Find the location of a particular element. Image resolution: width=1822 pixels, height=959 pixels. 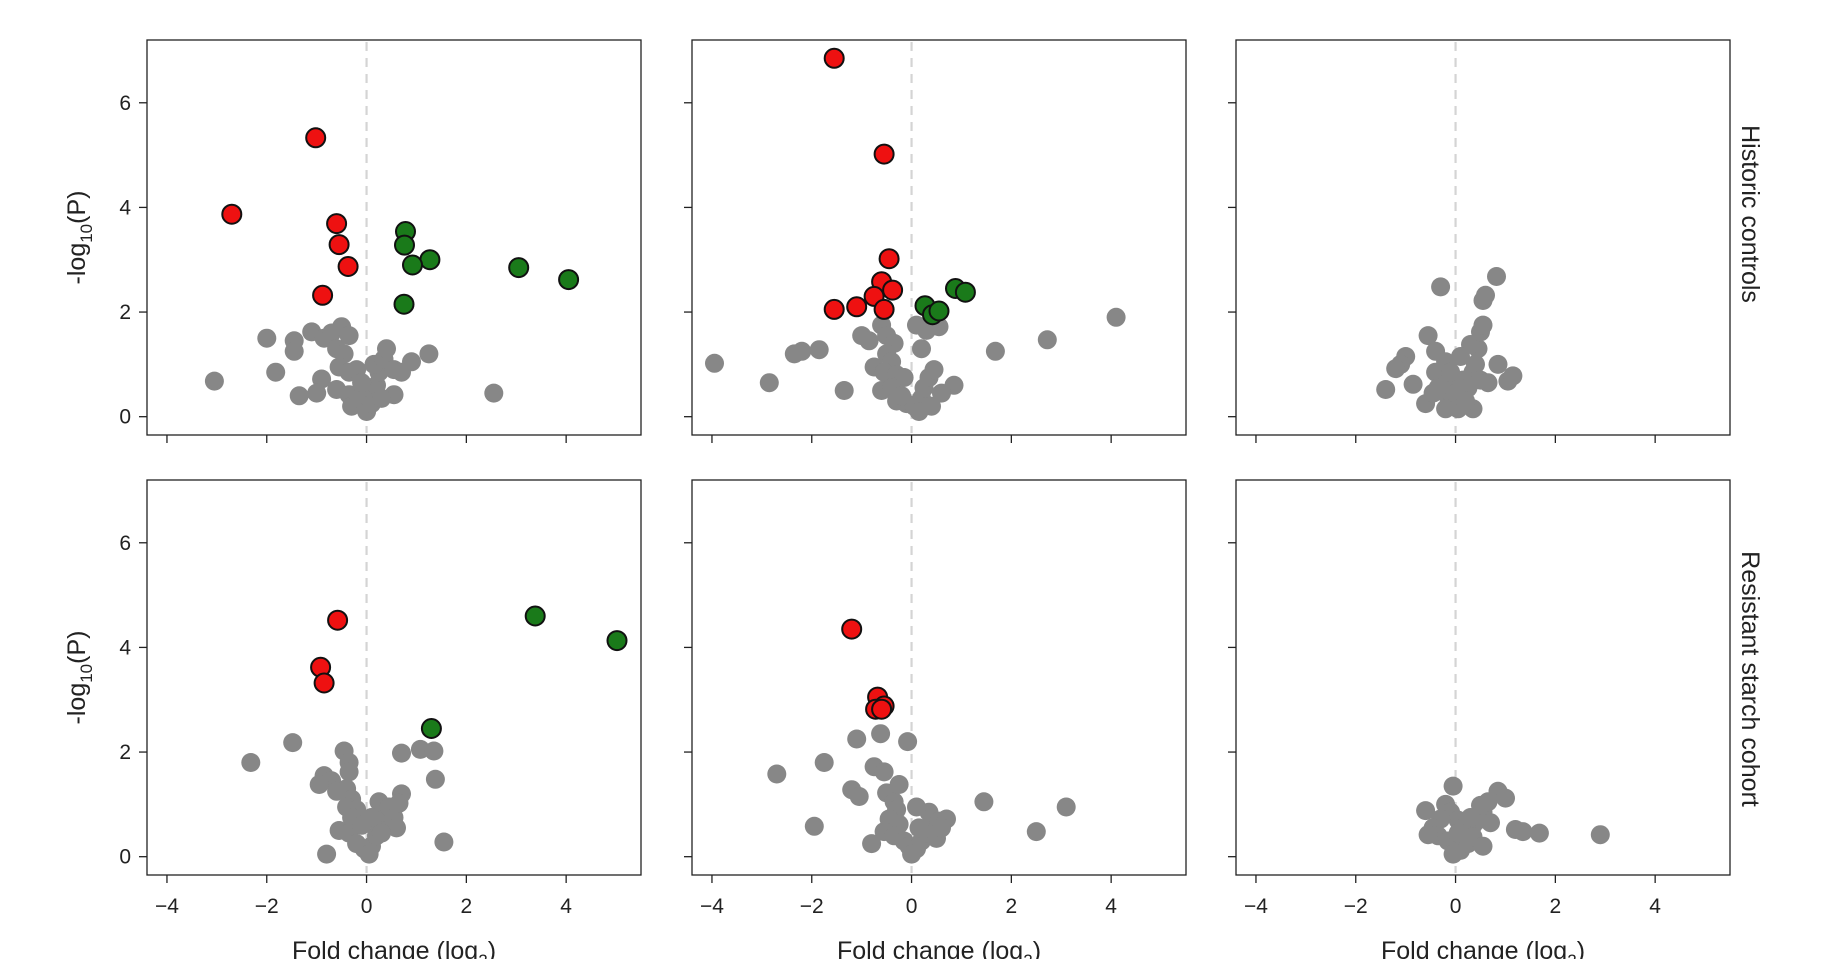

panel-r2-c3: −4 −2 0 2 4 Fold change (log2) is located at coordinates (1479, 719).